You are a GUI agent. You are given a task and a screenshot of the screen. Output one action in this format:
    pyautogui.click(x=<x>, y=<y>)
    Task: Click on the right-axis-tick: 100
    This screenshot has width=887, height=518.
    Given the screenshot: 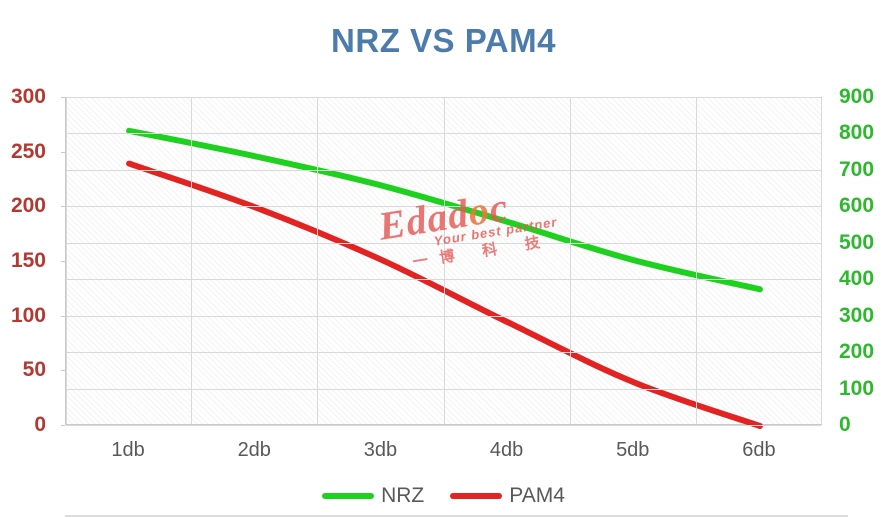 What is the action you would take?
    pyautogui.click(x=857, y=388)
    